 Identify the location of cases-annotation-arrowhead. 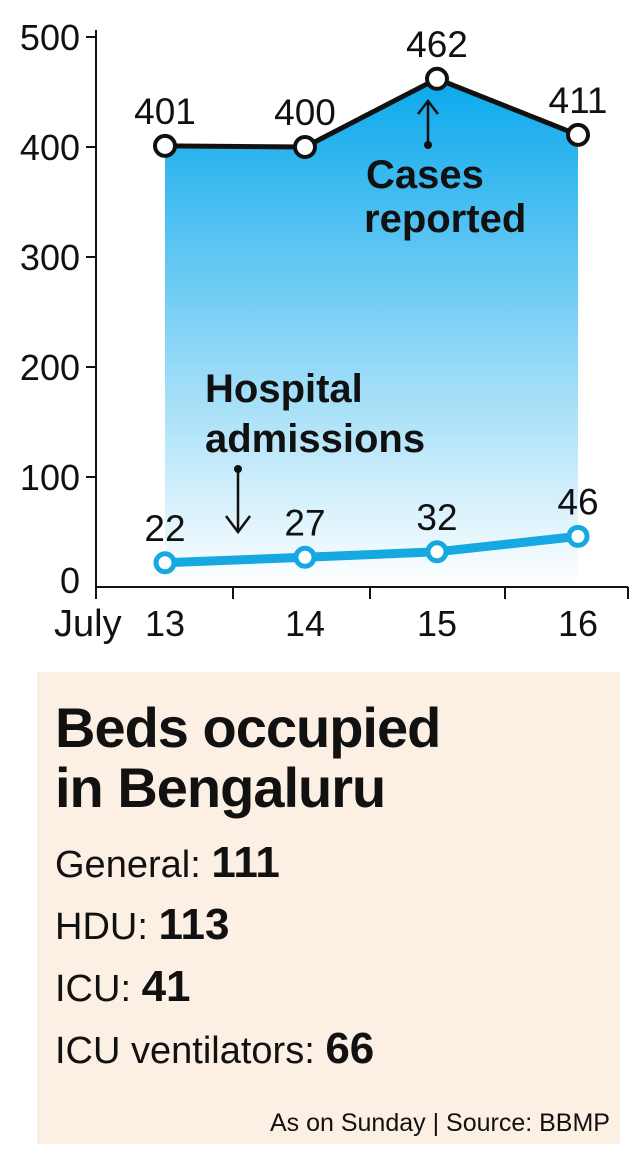
(428, 106).